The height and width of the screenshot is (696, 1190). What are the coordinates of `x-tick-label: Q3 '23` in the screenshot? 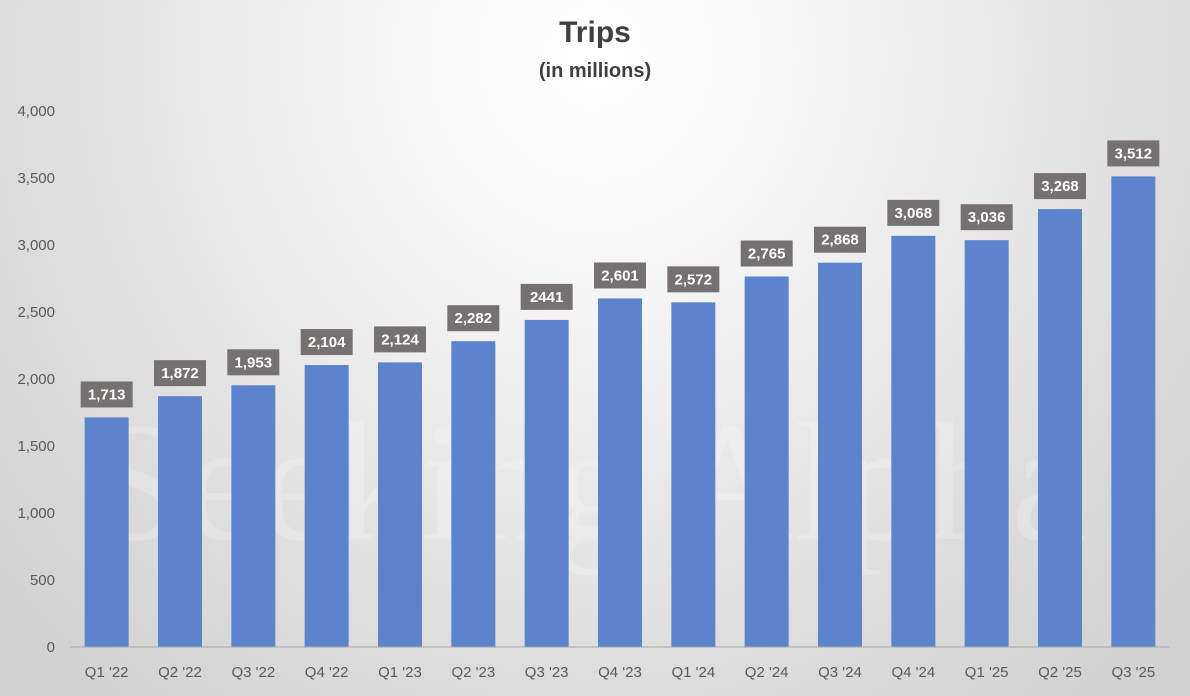 It's located at (547, 672).